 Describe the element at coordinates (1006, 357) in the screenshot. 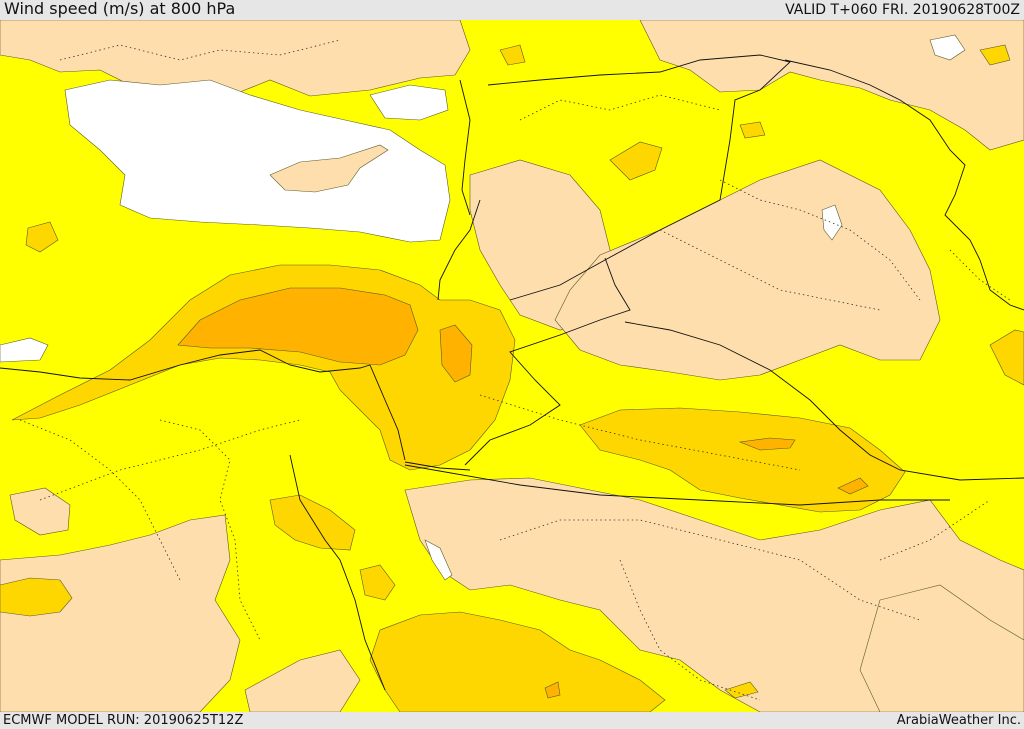

I see `iran-mid-patch` at that location.